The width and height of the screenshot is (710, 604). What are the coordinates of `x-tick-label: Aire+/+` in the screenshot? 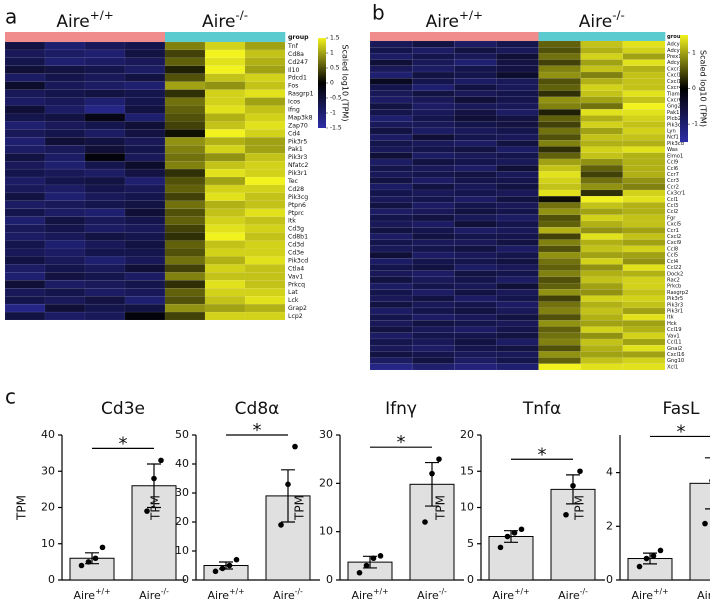 It's located at (369, 595).